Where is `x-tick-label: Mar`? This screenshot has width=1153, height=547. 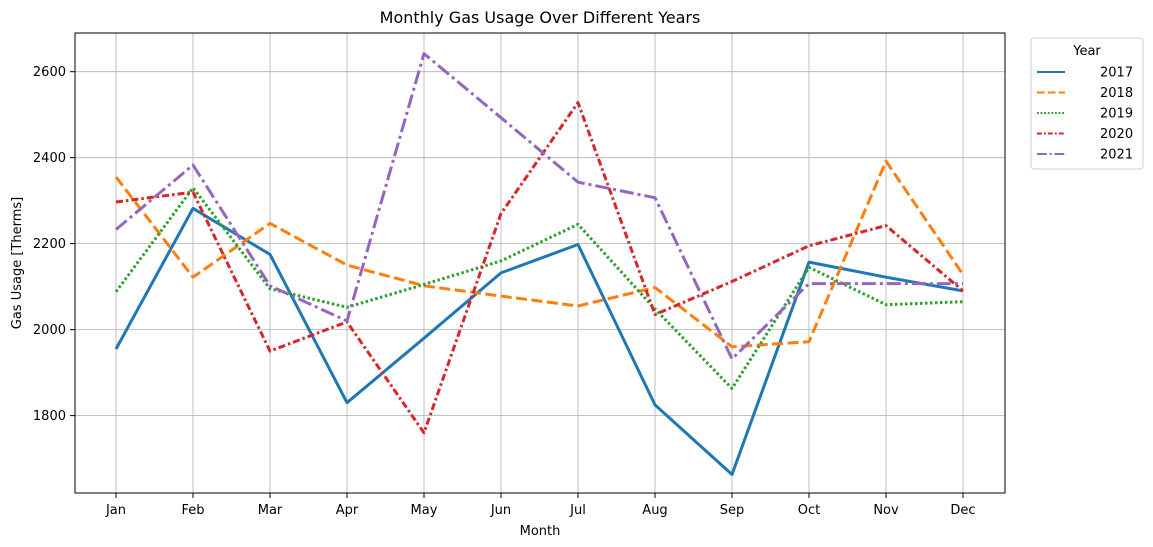 x-tick-label: Mar is located at coordinates (270, 510).